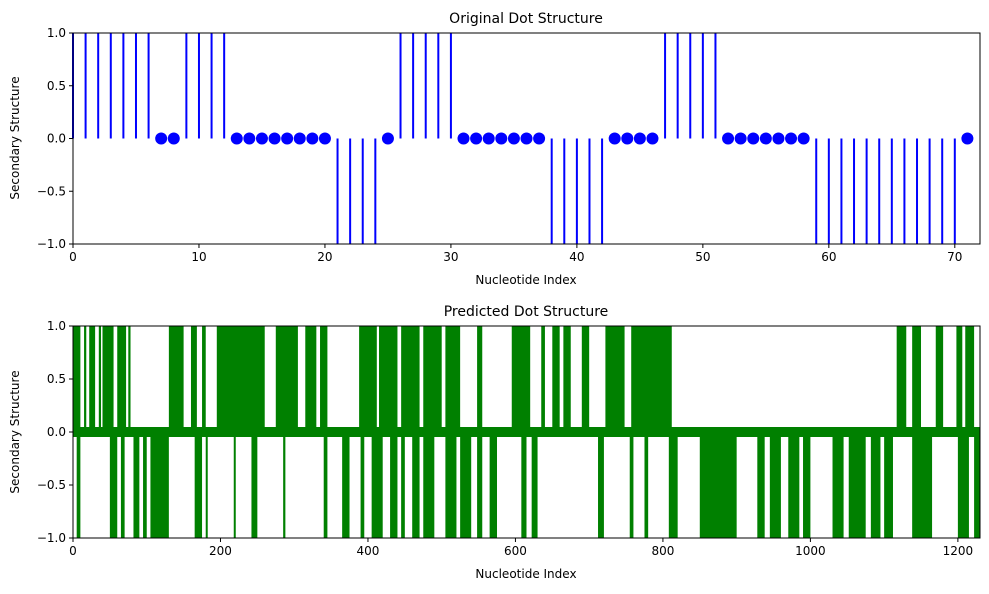 Image resolution: width=989 pixels, height=594 pixels. I want to click on bottom-y-axis-label: Secondary Structure, so click(15, 431).